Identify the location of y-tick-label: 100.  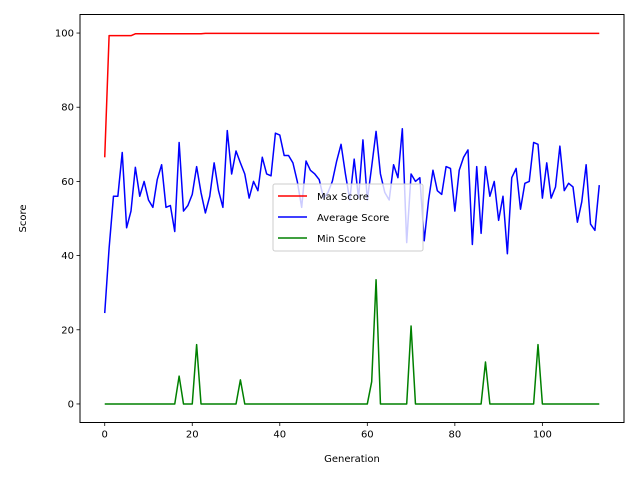
(64, 34).